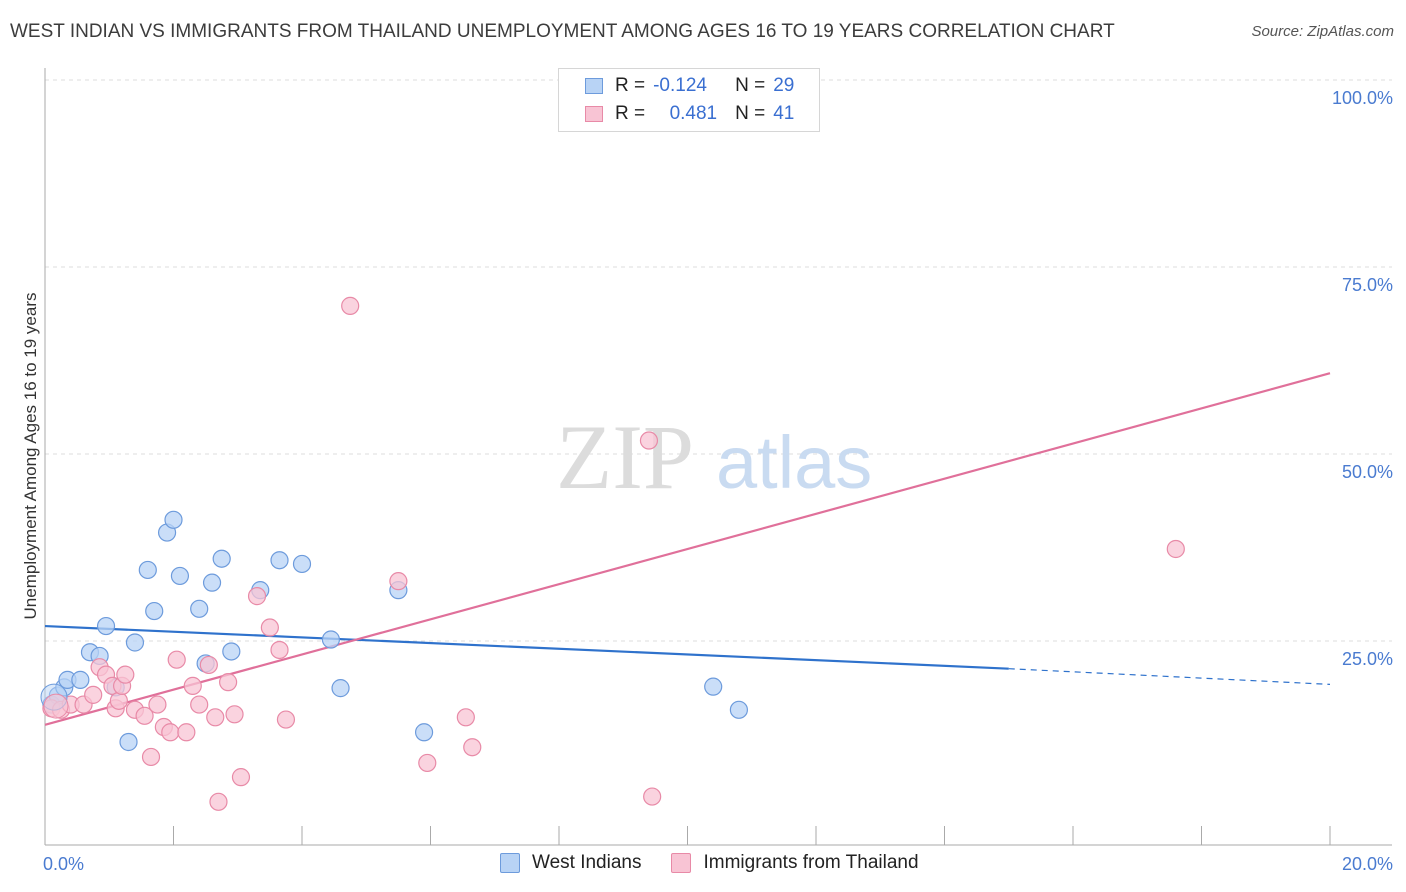  I want to click on west-indians-trend-extension, so click(1169, 676).